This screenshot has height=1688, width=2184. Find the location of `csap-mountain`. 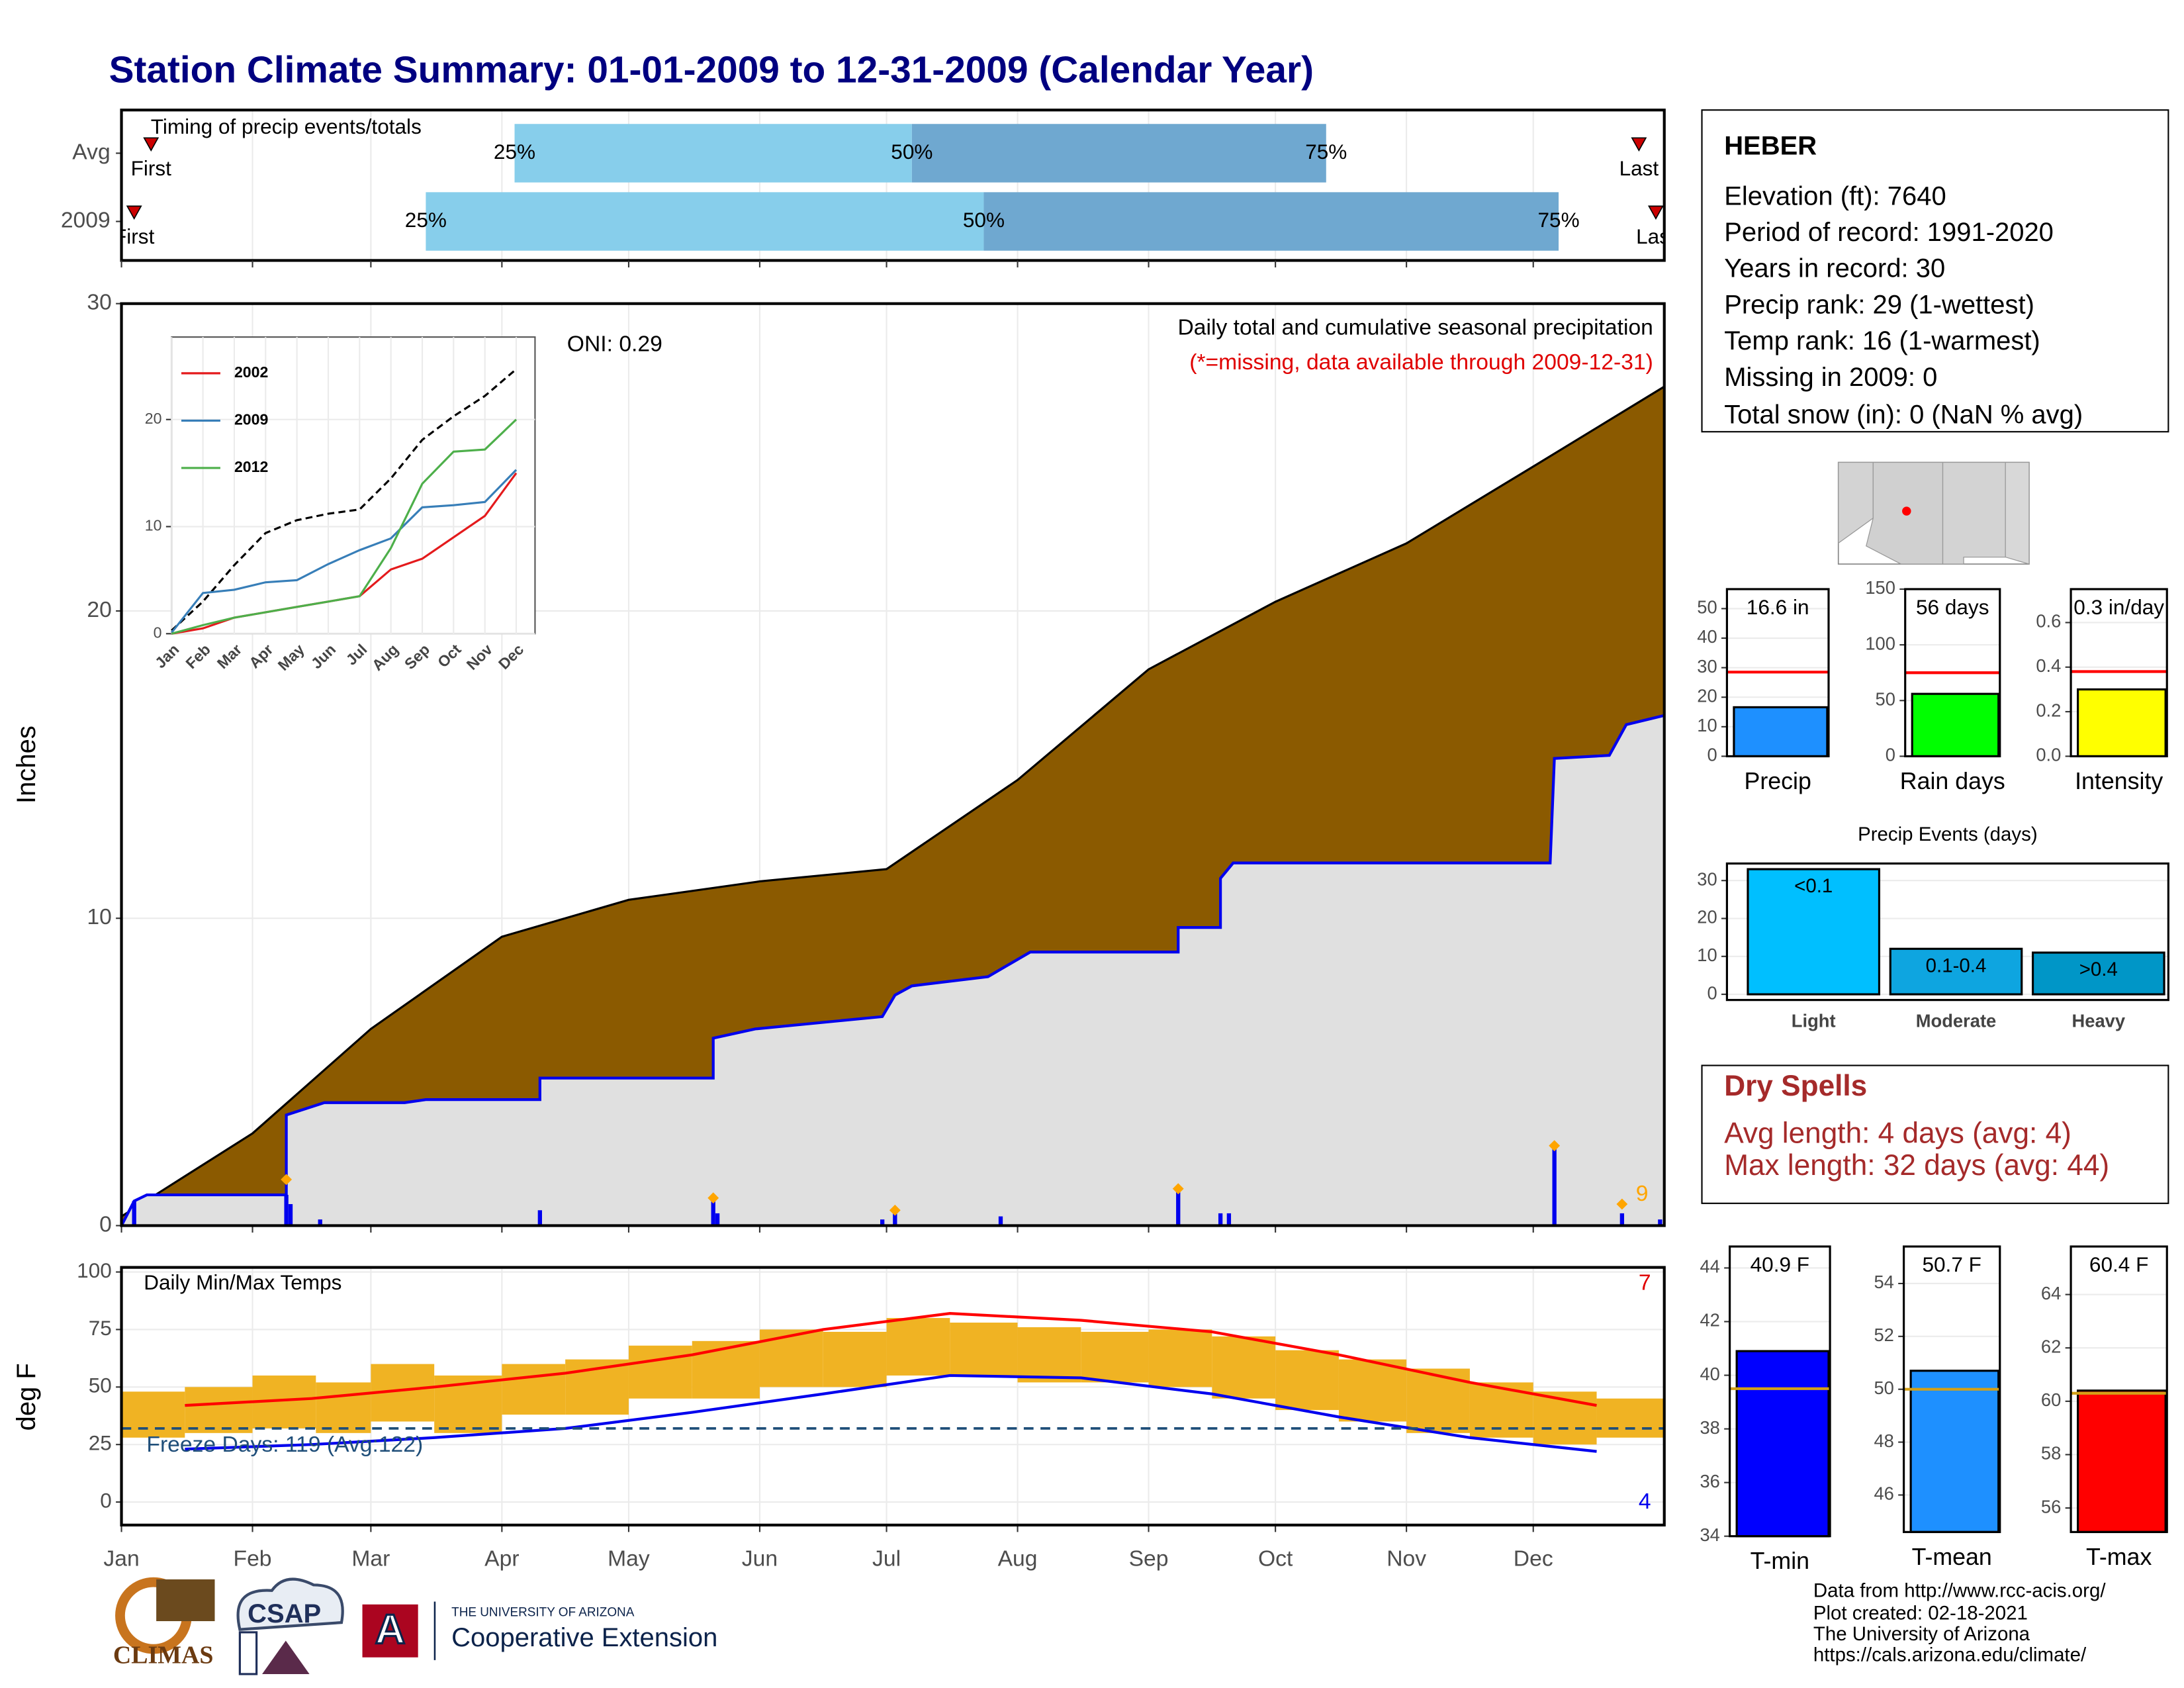

csap-mountain is located at coordinates (286, 1657).